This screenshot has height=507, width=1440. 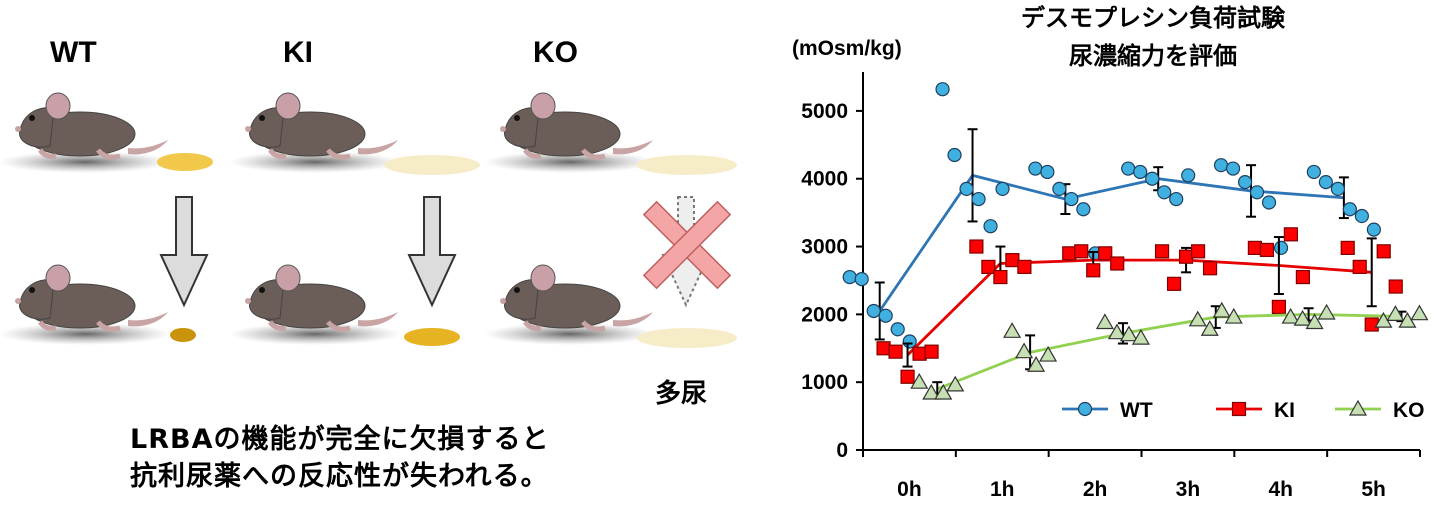 What do you see at coordinates (1239, 409) in the screenshot?
I see `legend-marker-ki` at bounding box center [1239, 409].